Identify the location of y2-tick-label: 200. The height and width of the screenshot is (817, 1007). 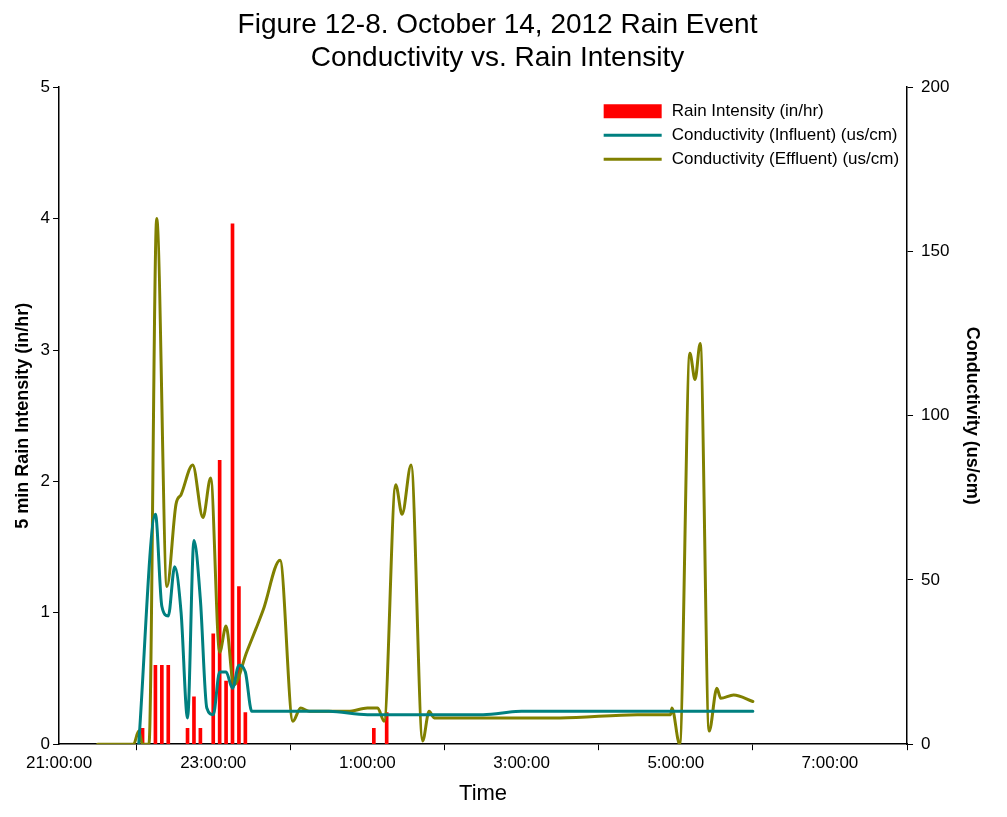
(935, 86).